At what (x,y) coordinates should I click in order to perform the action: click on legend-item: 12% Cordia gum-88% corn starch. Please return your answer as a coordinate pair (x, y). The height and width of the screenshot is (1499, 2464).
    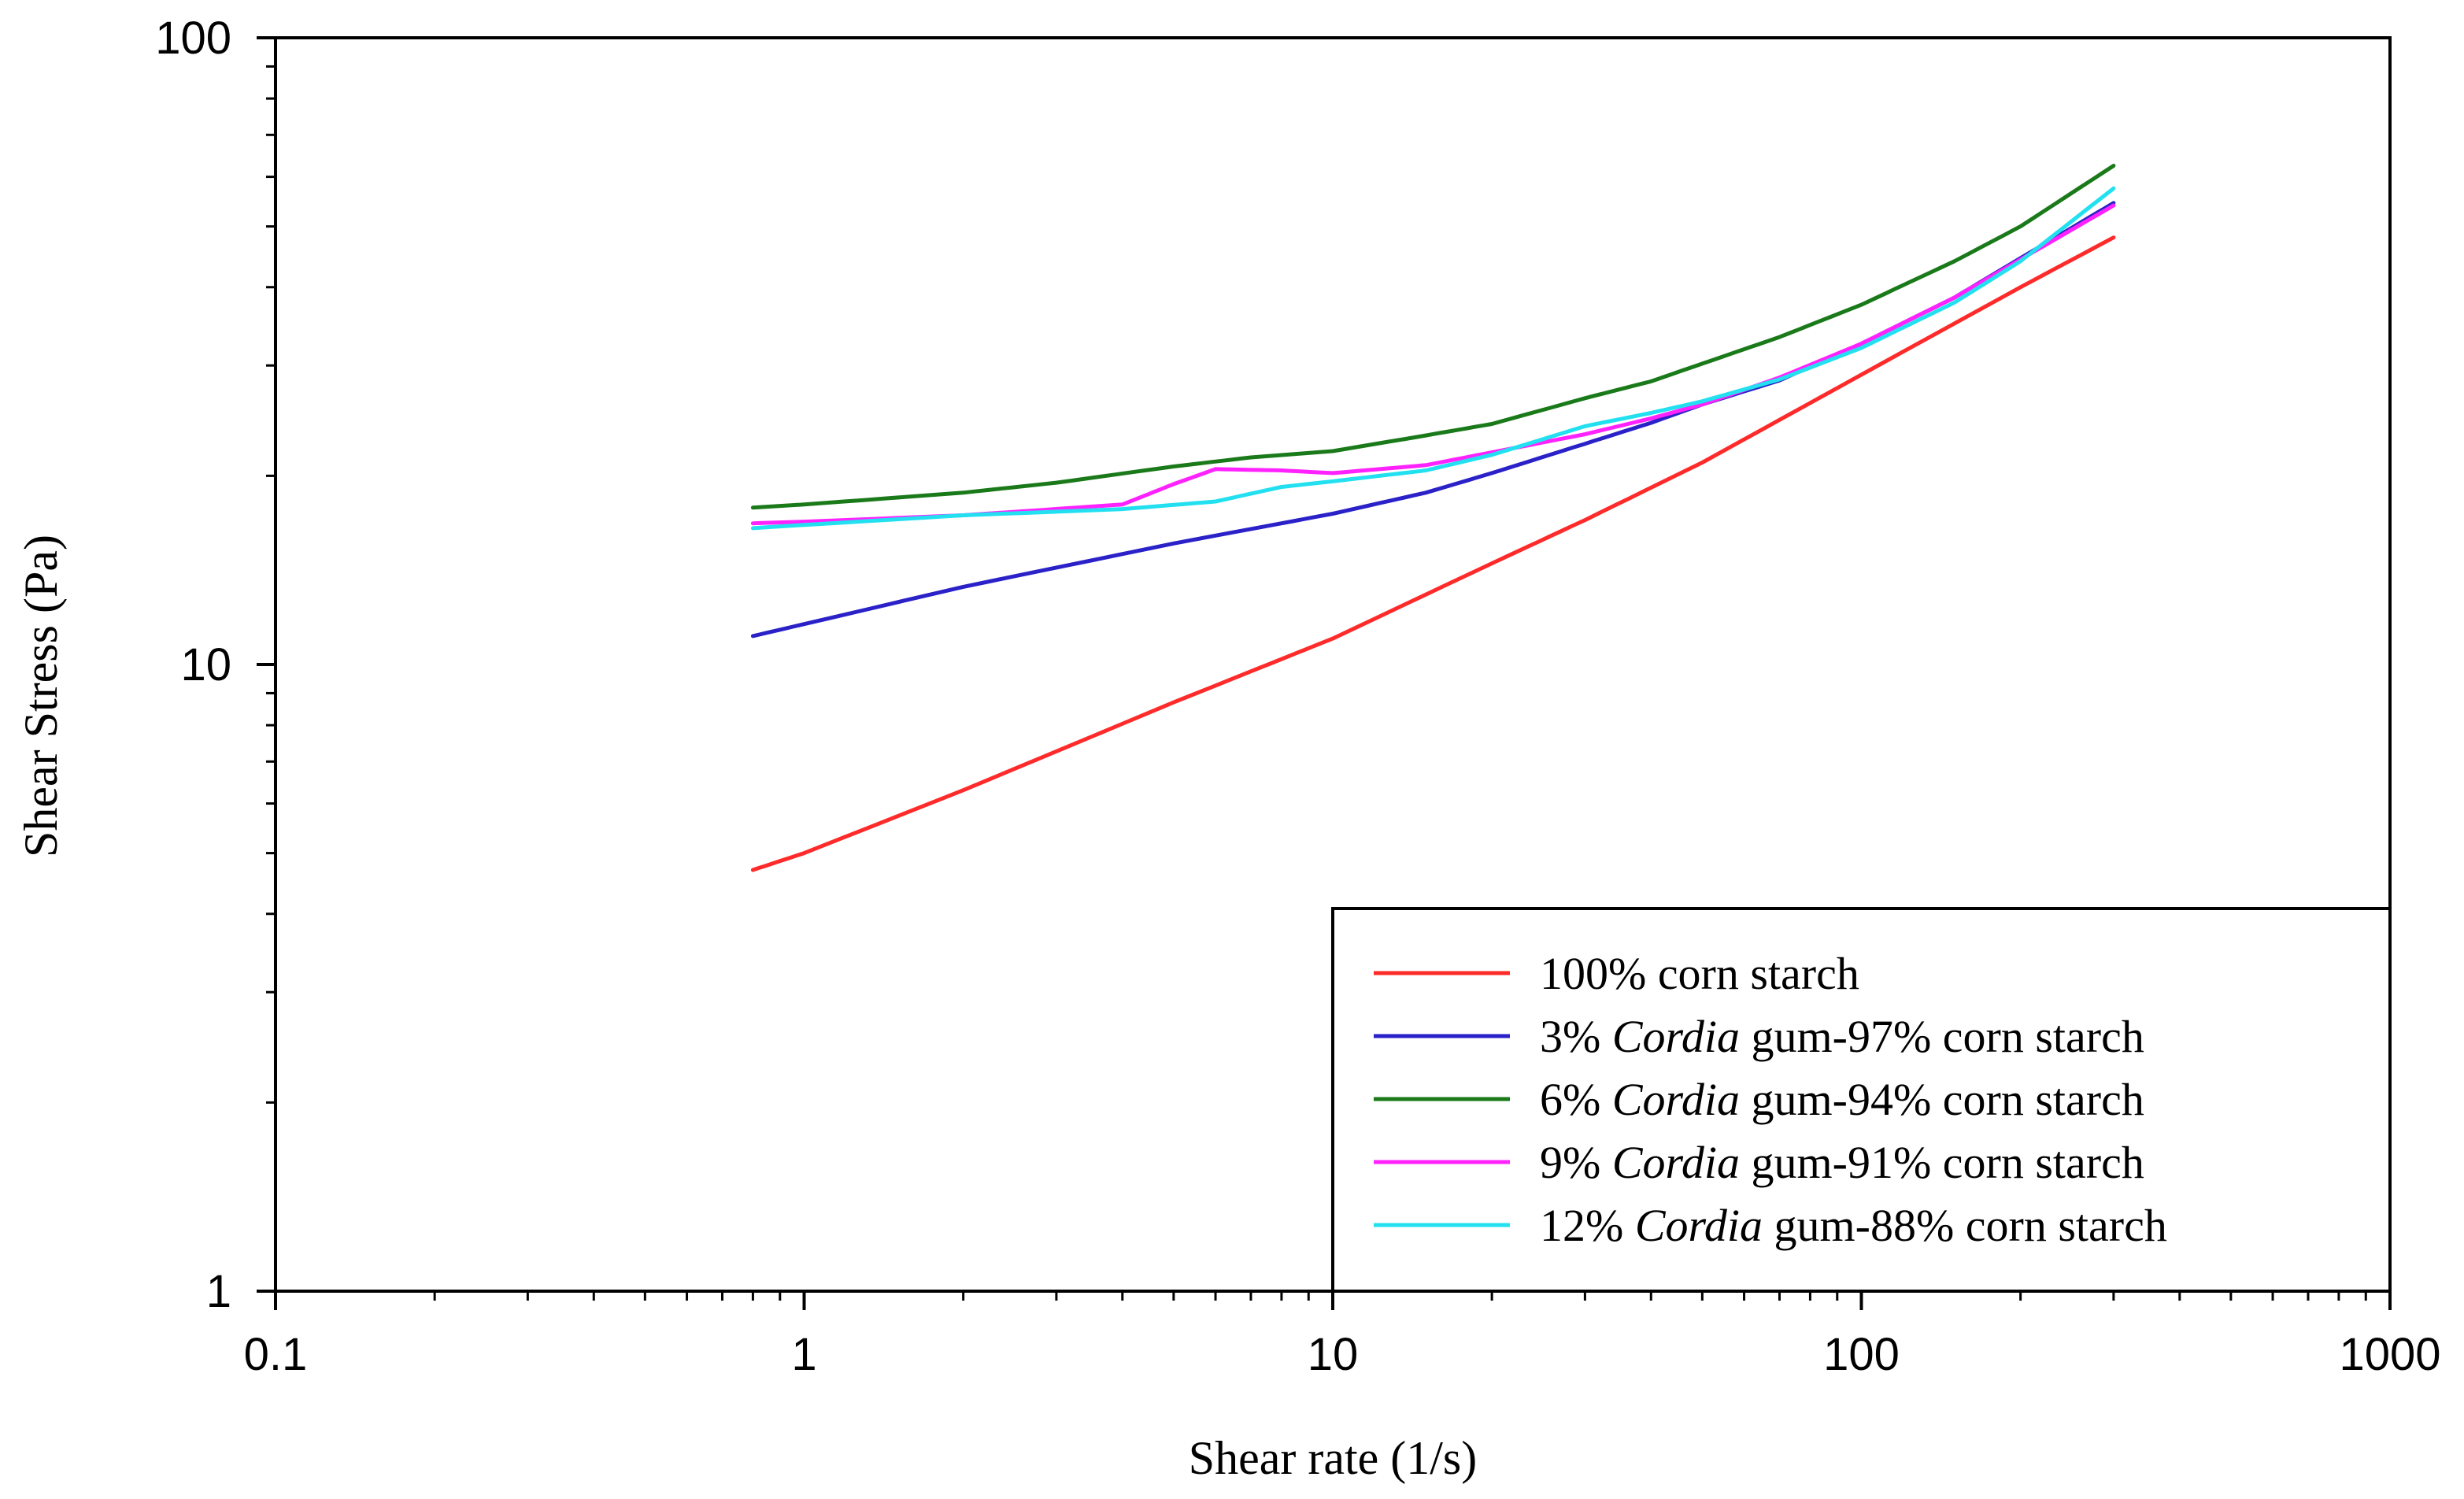
    Looking at the image, I should click on (1770, 1225).